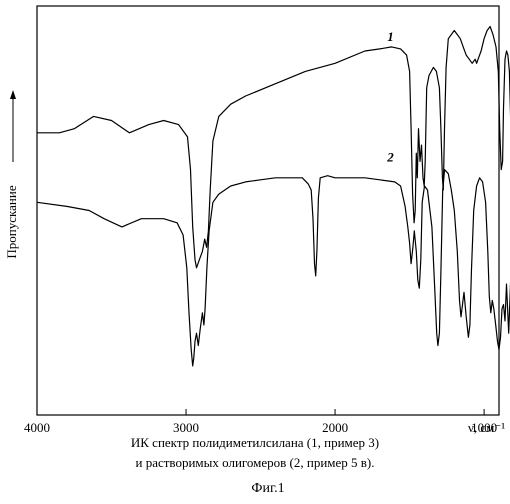 This screenshot has height=504, width=510. Describe the element at coordinates (186, 427) in the screenshot. I see `x-tick-label: 3000` at that location.